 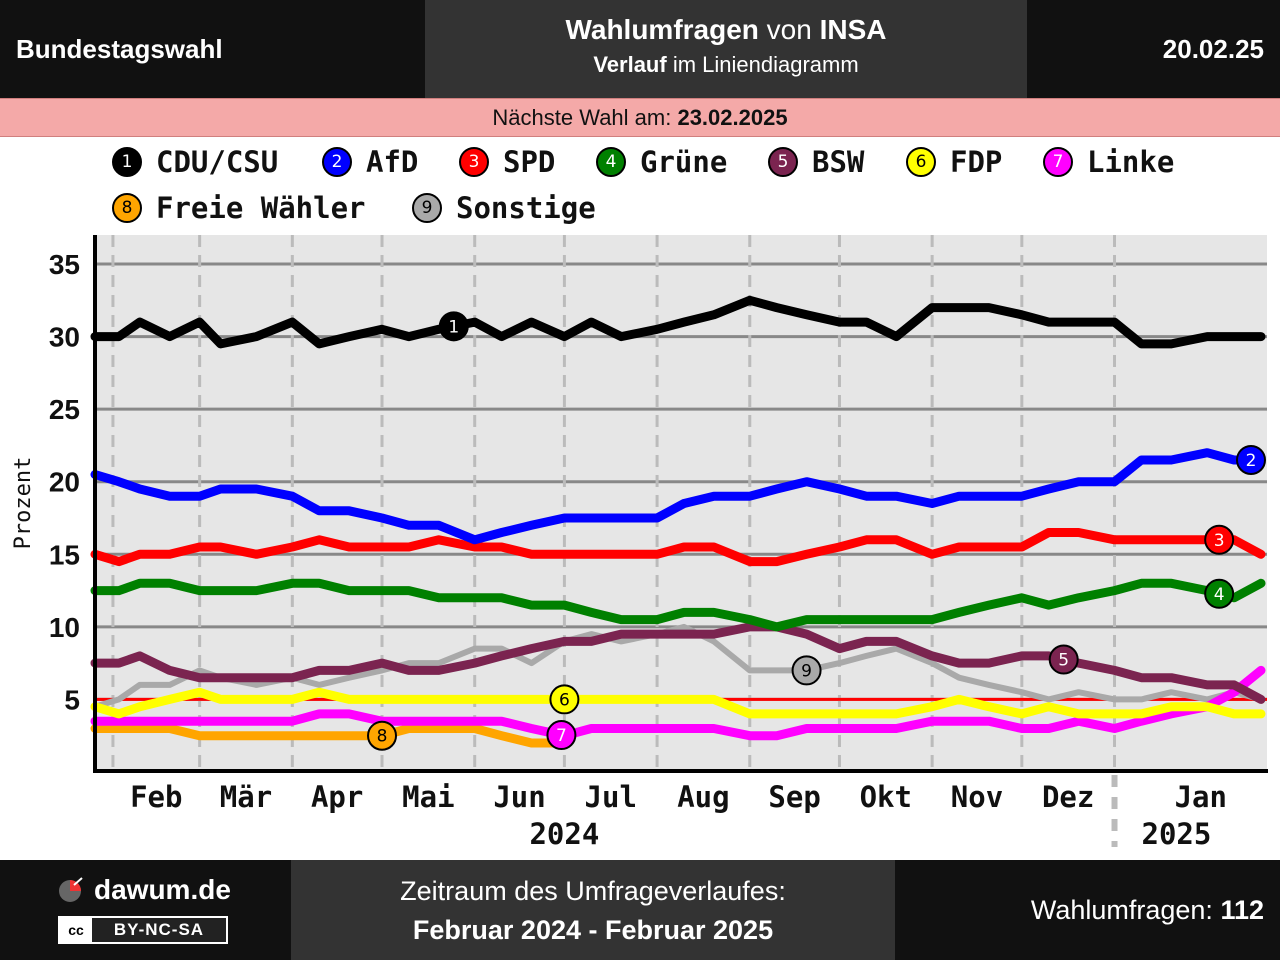 I want to click on page-subtitle: Verlauf im Liniendiagramm, so click(x=726, y=65).